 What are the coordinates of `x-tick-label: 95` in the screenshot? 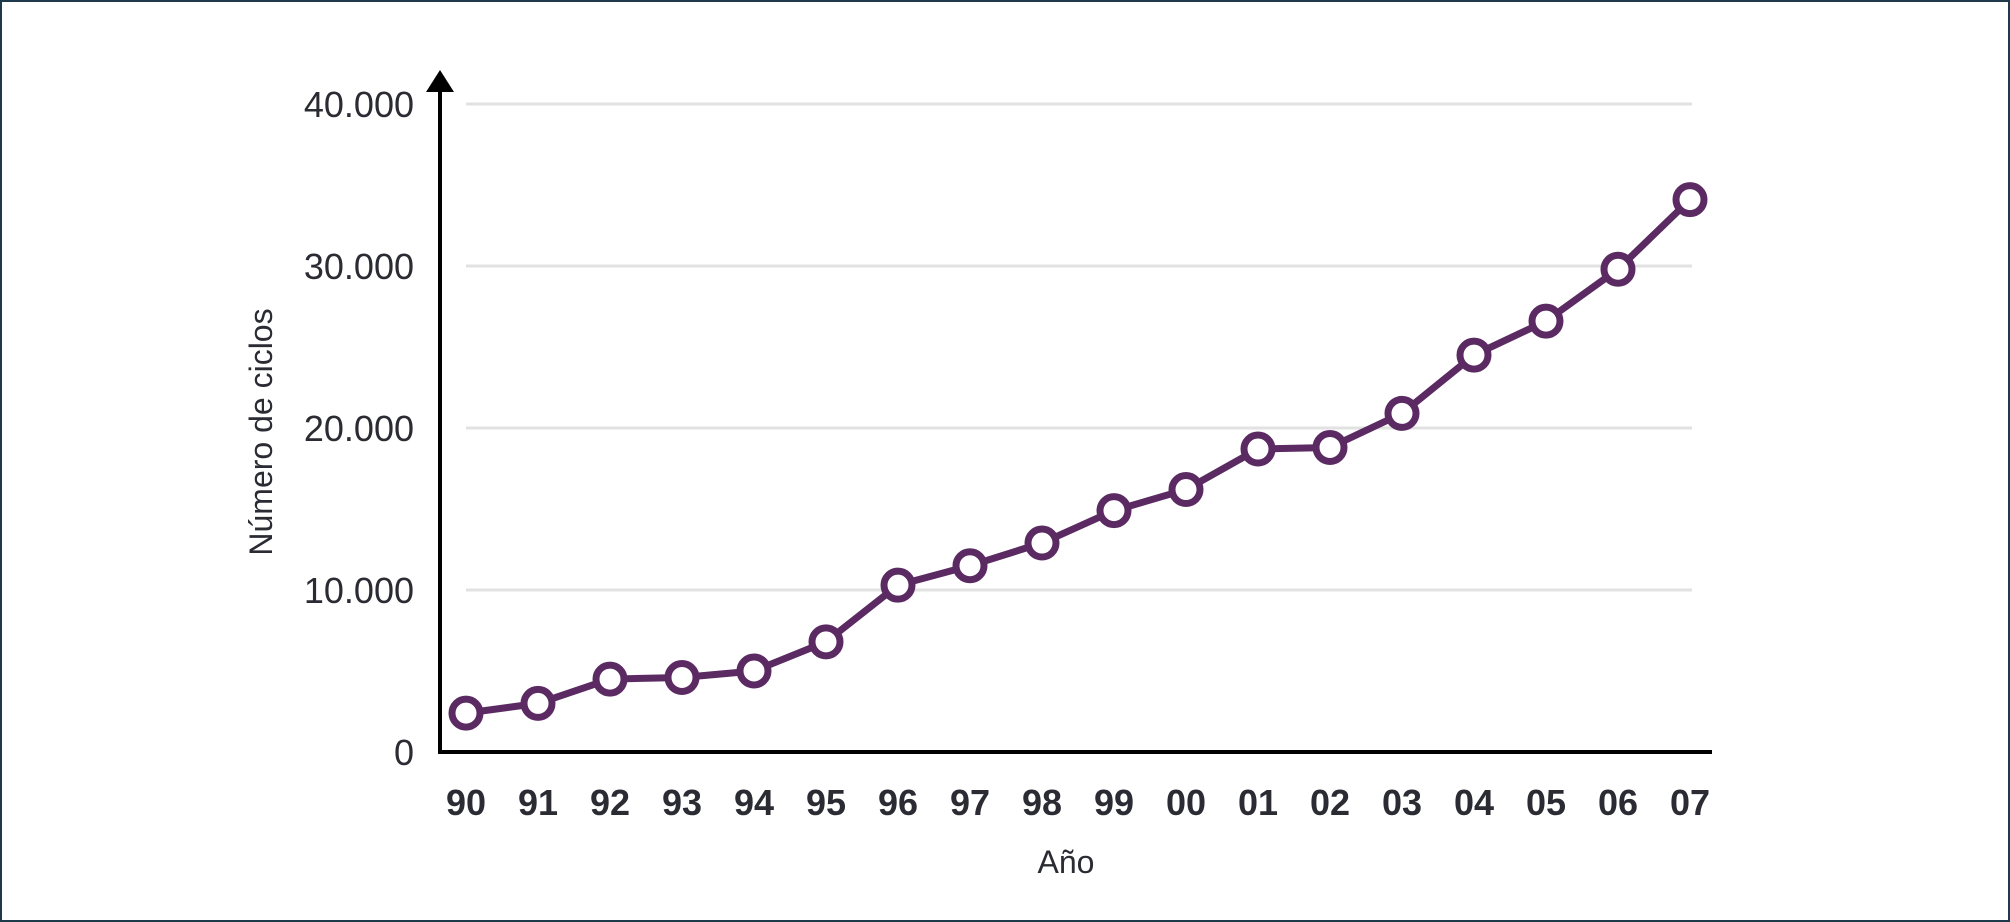 It's located at (826, 802).